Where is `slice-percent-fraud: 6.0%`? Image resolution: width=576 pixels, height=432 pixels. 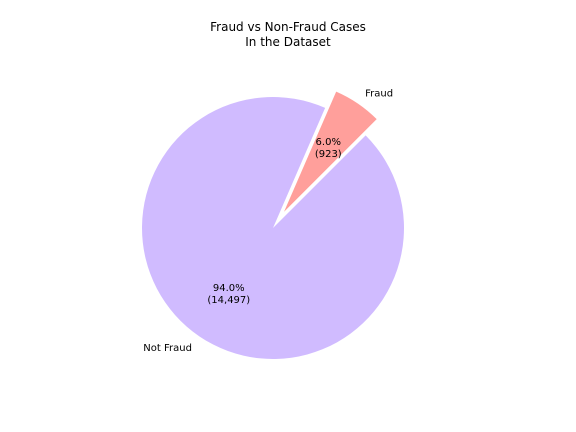 slice-percent-fraud: 6.0% is located at coordinates (328, 142).